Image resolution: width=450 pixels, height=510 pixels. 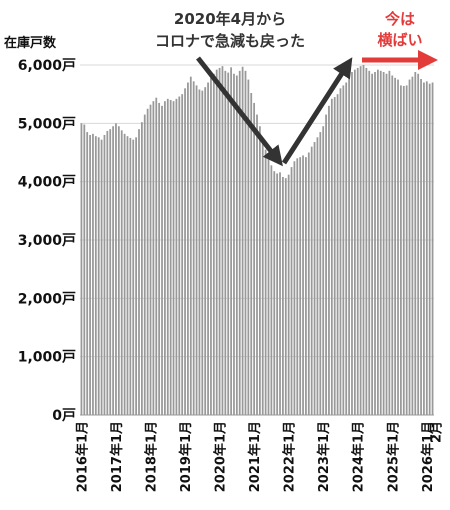 I want to click on x-tick-label: 2026年1月, so click(x=428, y=456).